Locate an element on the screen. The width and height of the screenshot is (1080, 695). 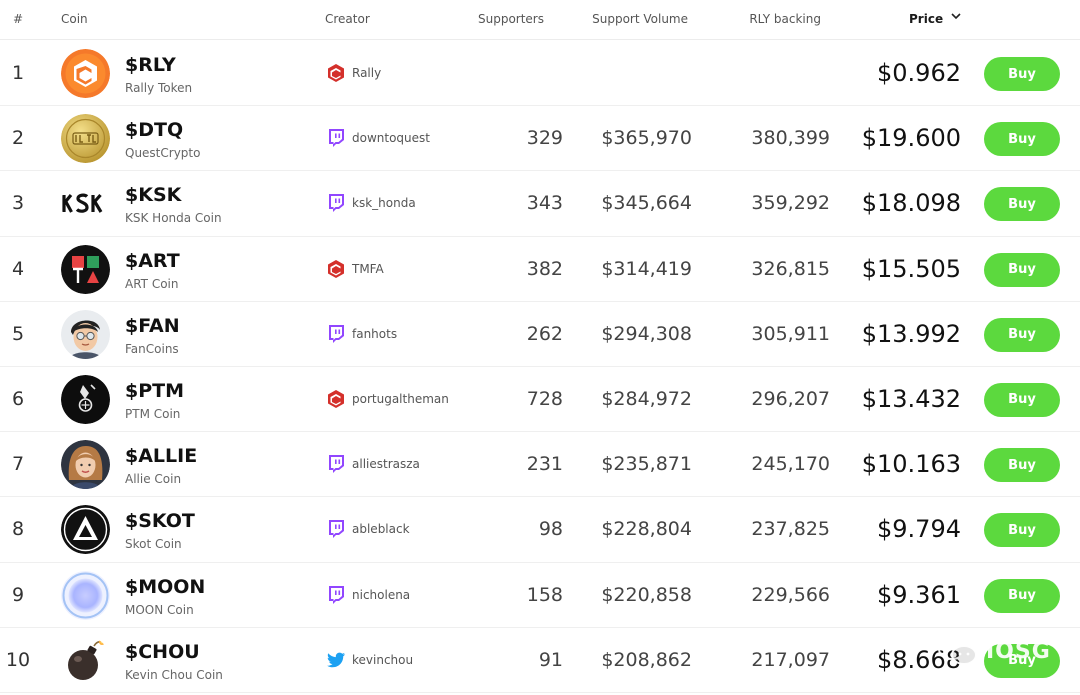
moon-logo-icon is located at coordinates (85, 595).